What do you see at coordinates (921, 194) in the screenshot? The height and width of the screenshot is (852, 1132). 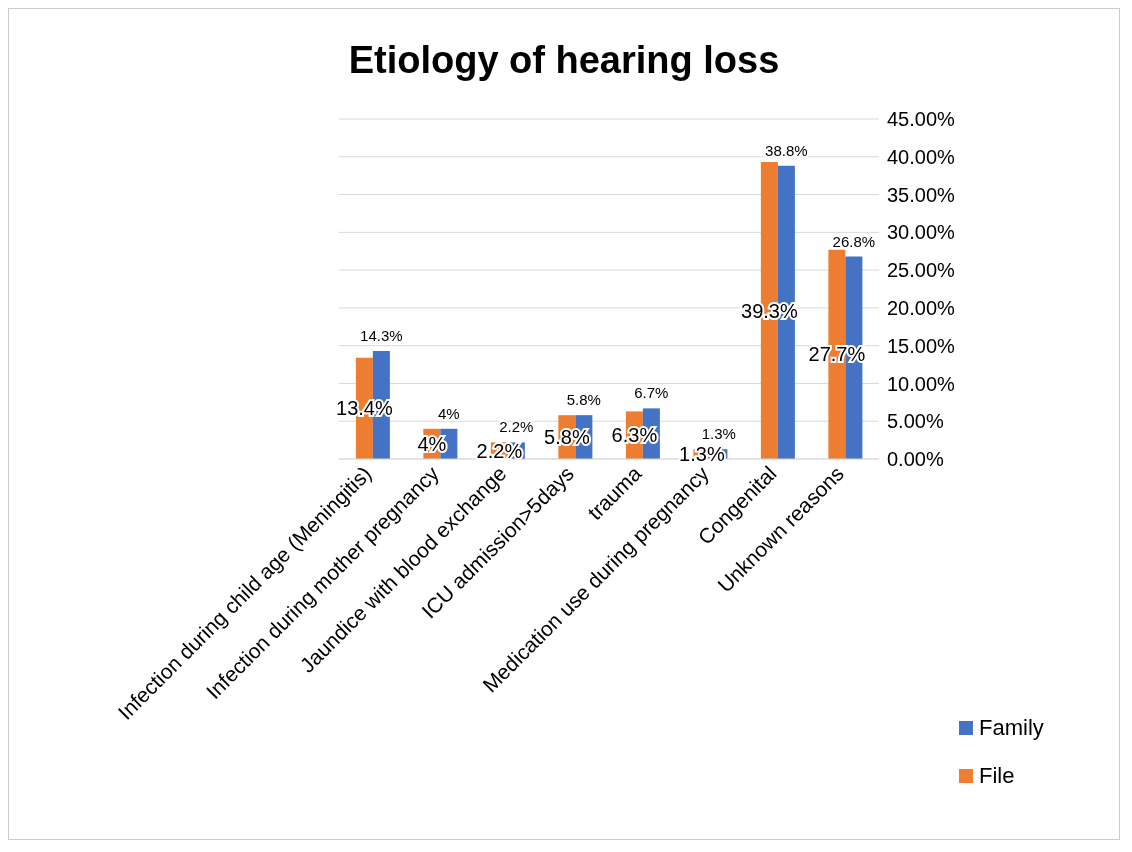 I see `y-tick-label: 35.00%` at bounding box center [921, 194].